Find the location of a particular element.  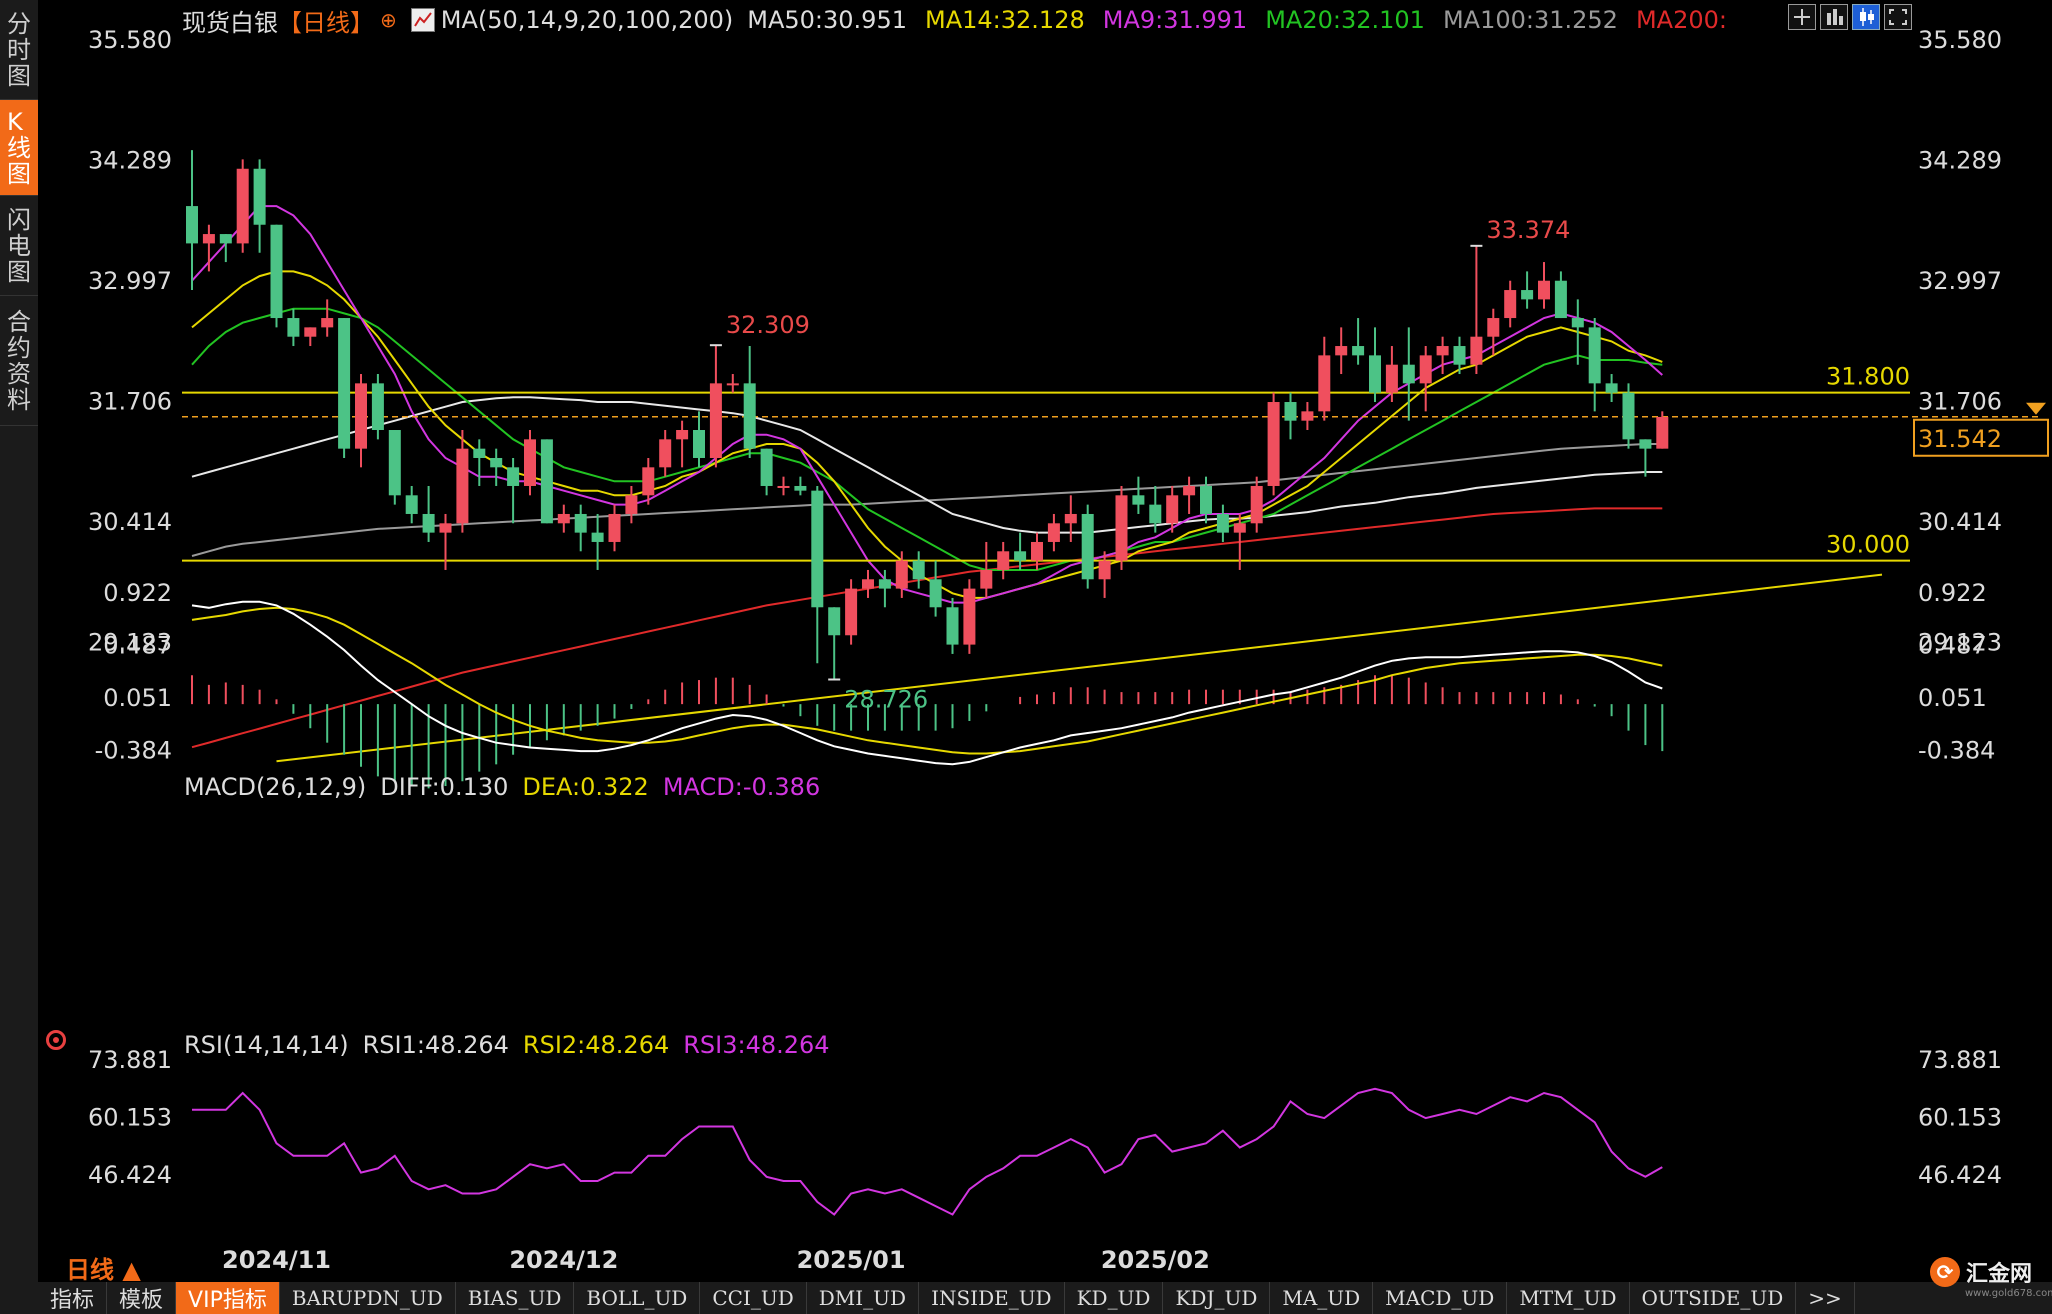

low-price-label: 28.726 is located at coordinates (886, 699).